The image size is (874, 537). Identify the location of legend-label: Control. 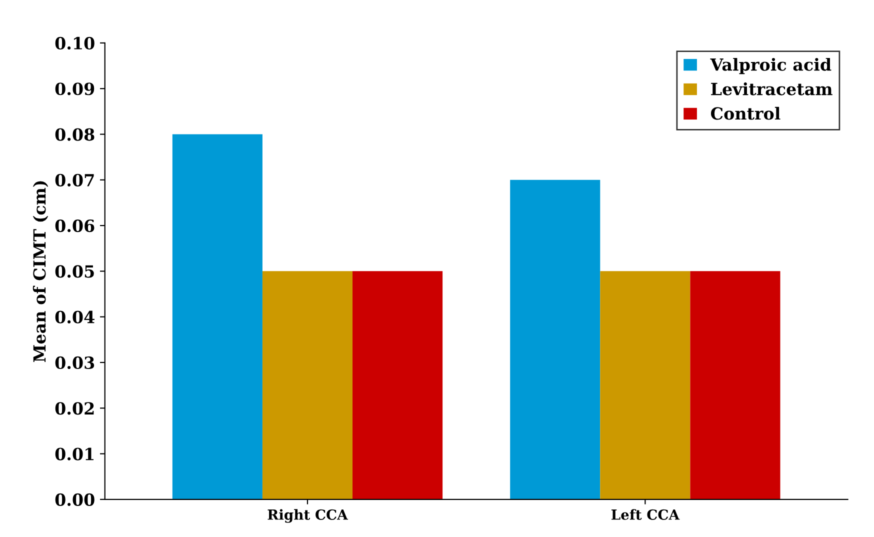
(745, 113).